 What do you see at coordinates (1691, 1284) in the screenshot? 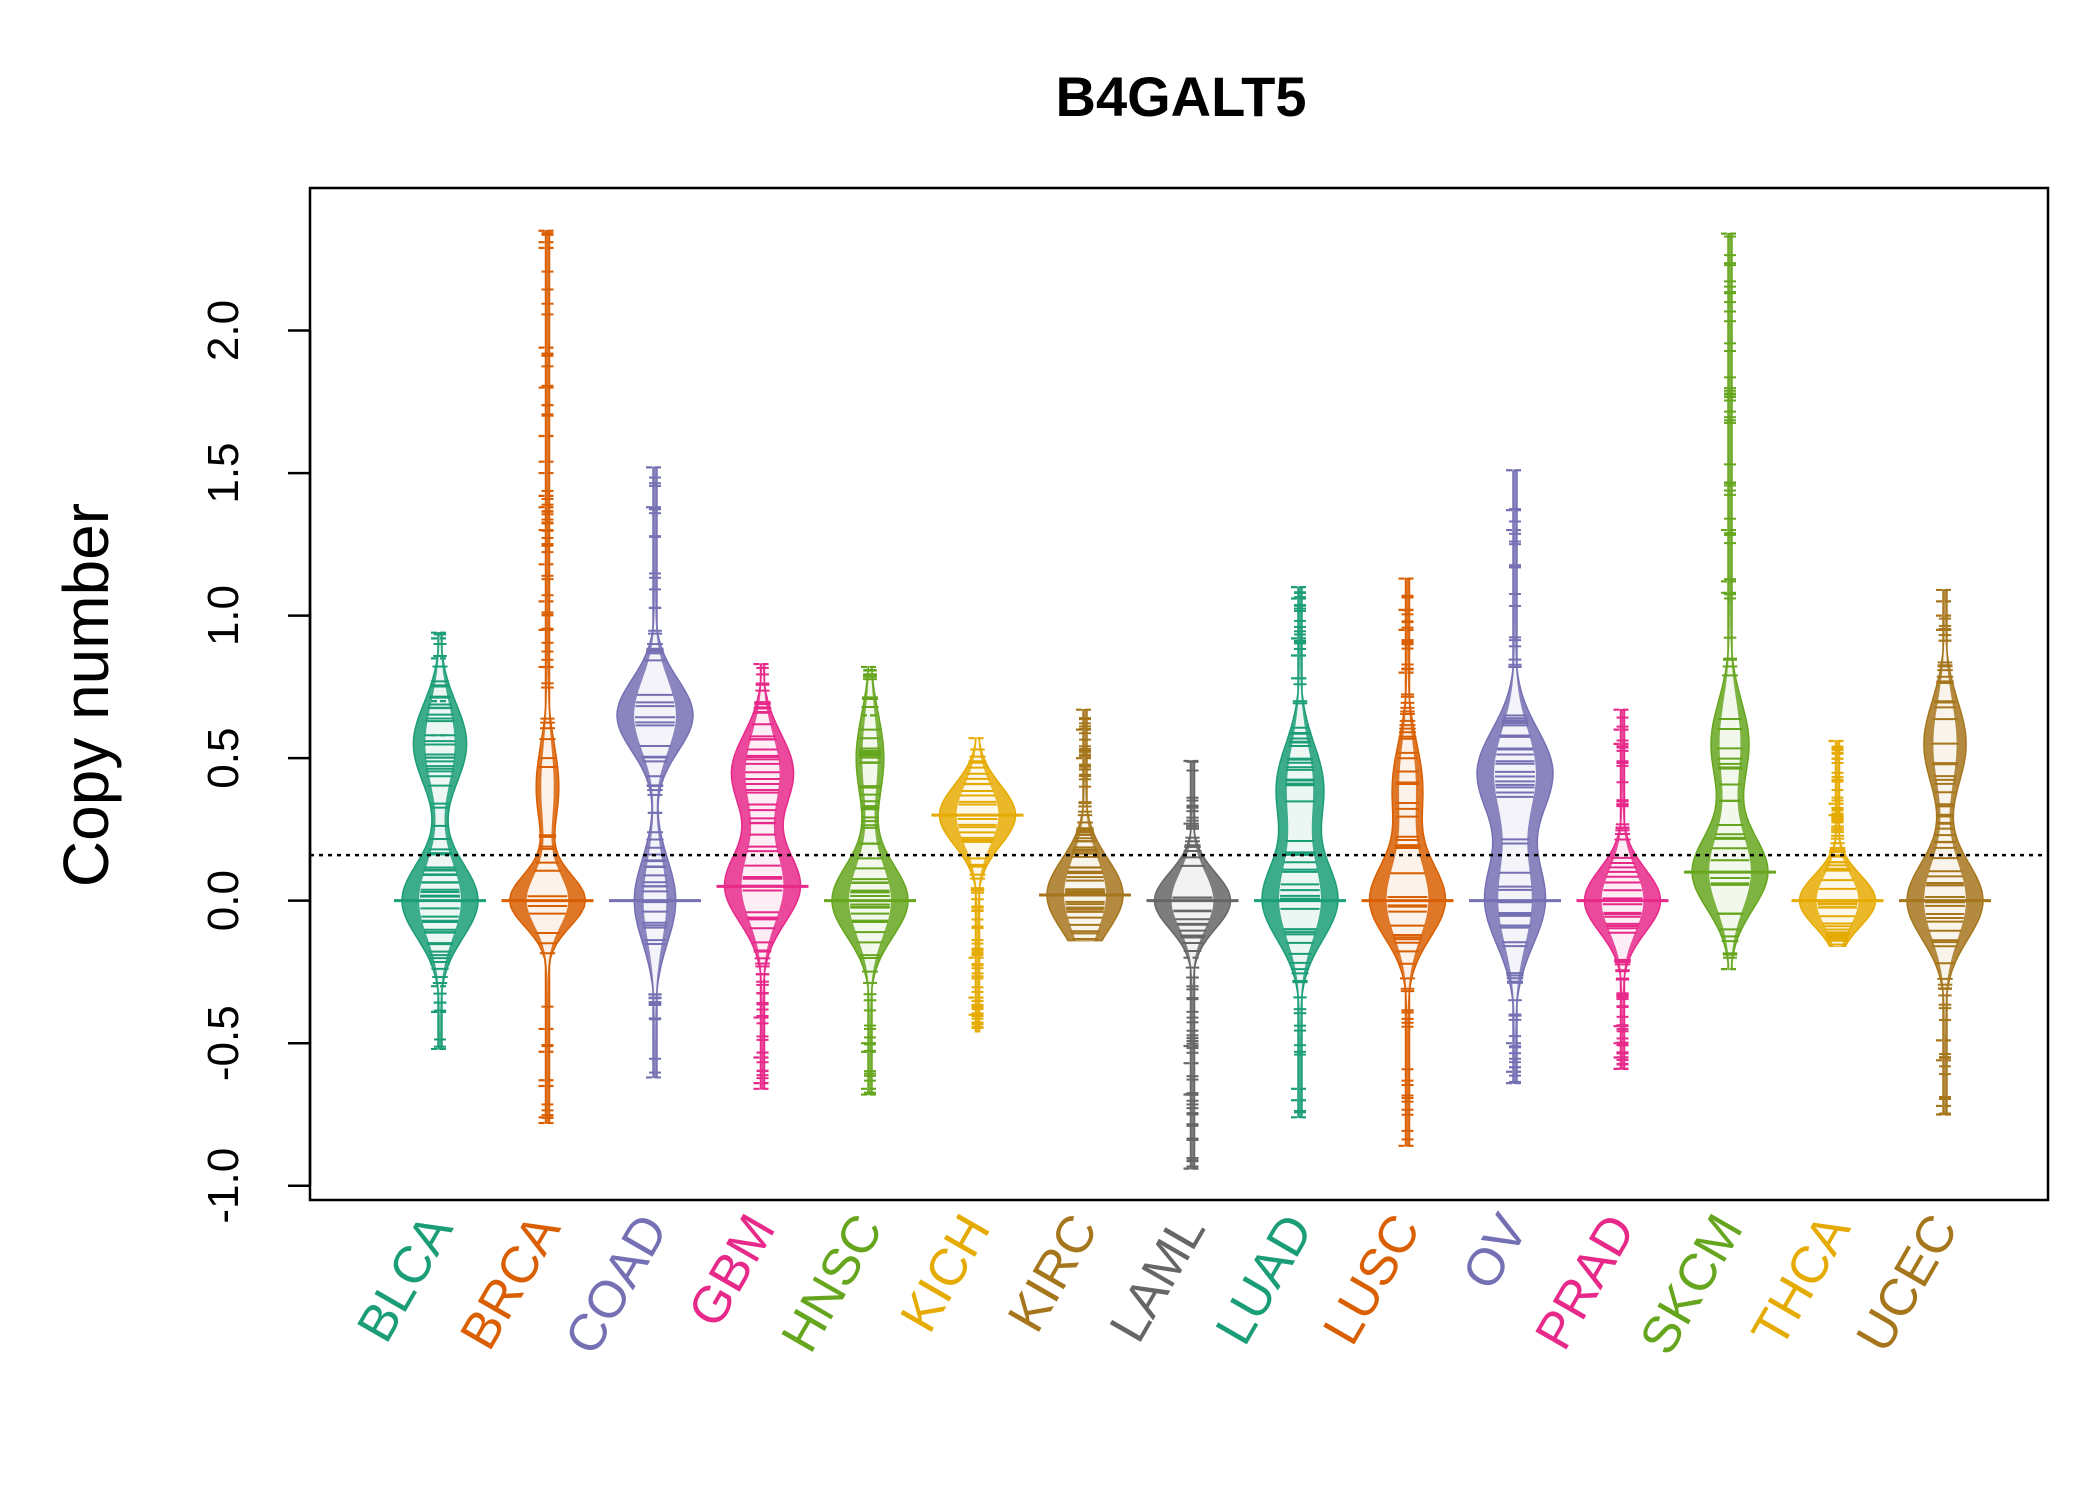
I see `x-category-label: SKCM` at bounding box center [1691, 1284].